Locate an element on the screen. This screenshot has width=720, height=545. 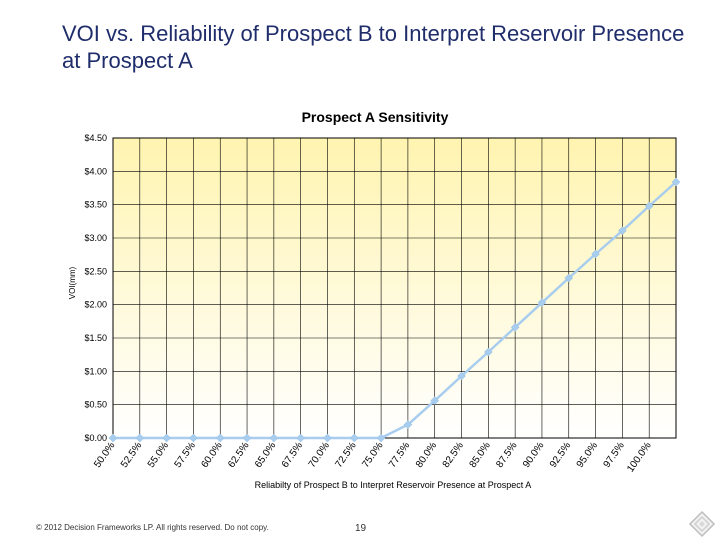
x-tick-label: 75.0% is located at coordinates (372, 455).